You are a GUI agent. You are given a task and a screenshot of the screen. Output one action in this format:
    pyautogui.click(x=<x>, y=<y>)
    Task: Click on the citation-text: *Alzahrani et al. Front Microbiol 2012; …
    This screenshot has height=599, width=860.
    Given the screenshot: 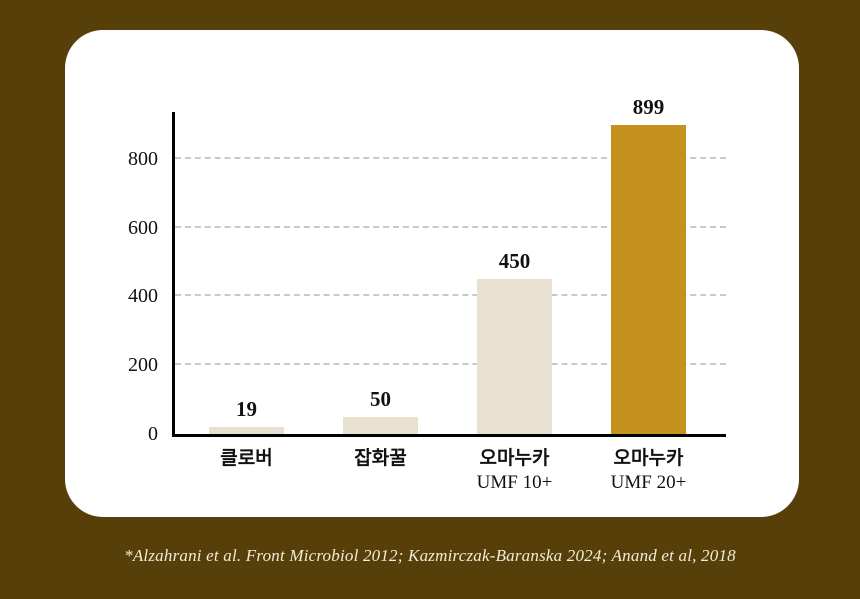 What is the action you would take?
    pyautogui.click(x=430, y=555)
    